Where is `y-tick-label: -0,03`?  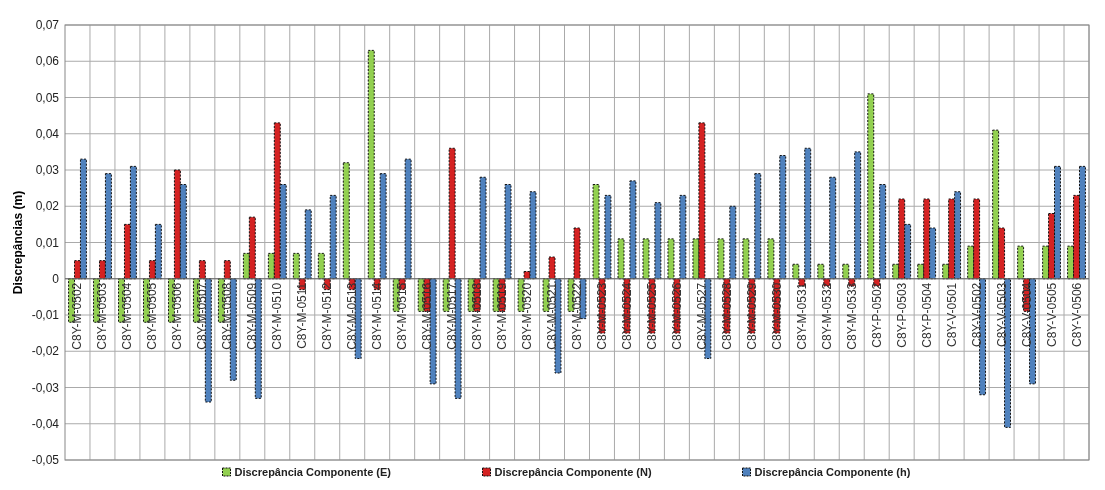
y-tick-label: -0,03 is located at coordinates (45, 387).